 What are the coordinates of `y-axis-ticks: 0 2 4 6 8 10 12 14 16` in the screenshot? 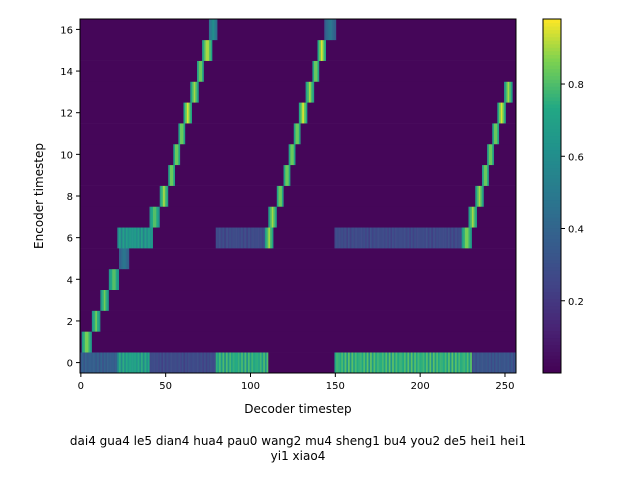 It's located at (70, 197).